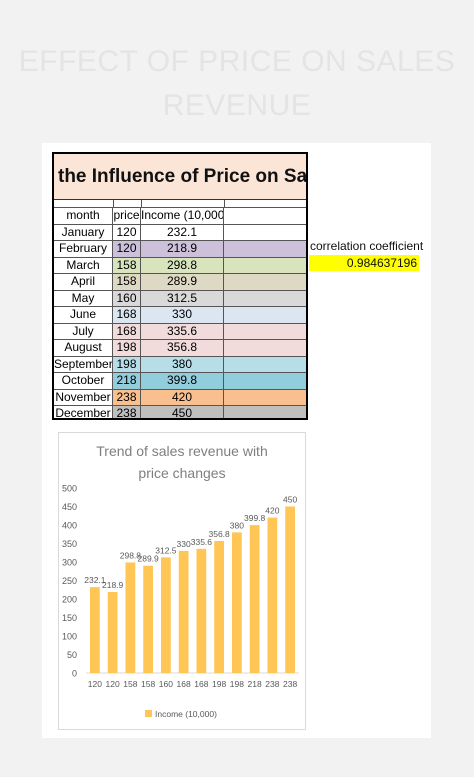 This screenshot has width=474, height=777. I want to click on data-label: 335.6, so click(202, 542).